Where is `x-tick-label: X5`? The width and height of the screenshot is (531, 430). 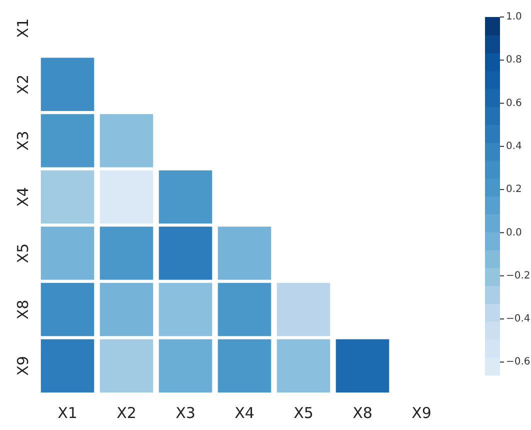
x-tick-label: X5 is located at coordinates (304, 413).